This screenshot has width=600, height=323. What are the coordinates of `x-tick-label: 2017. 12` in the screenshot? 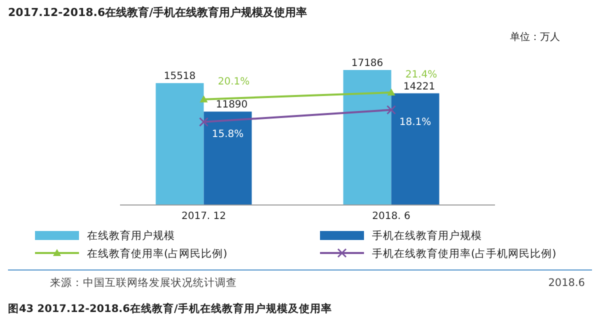 It's located at (203, 216).